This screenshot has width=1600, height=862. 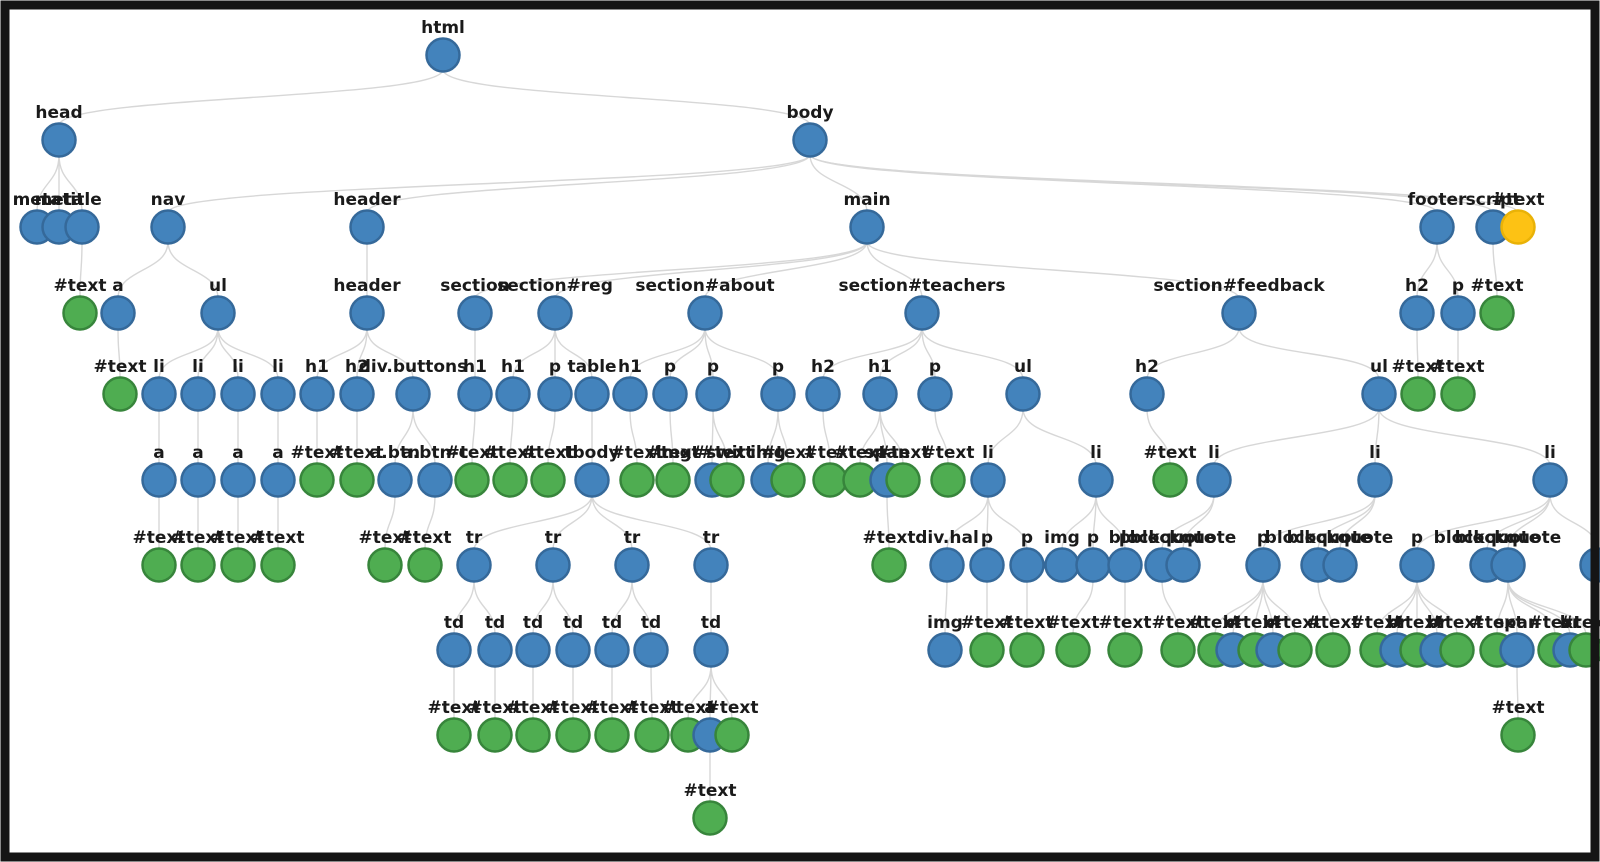 I want to click on tree-node-body, so click(x=810, y=140).